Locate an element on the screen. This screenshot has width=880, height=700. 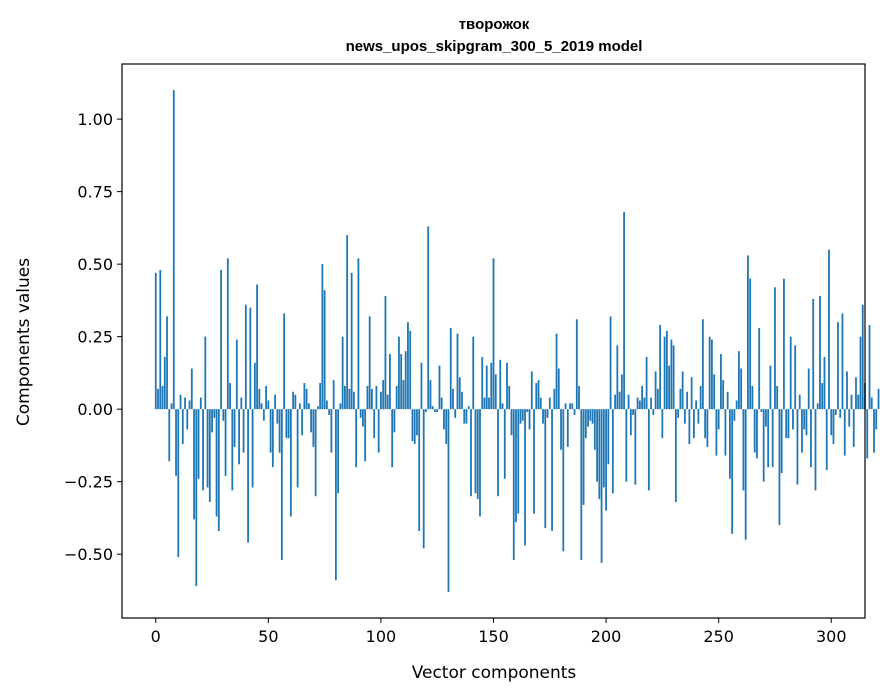
y-tick-label: −0.50 is located at coordinates (88, 554).